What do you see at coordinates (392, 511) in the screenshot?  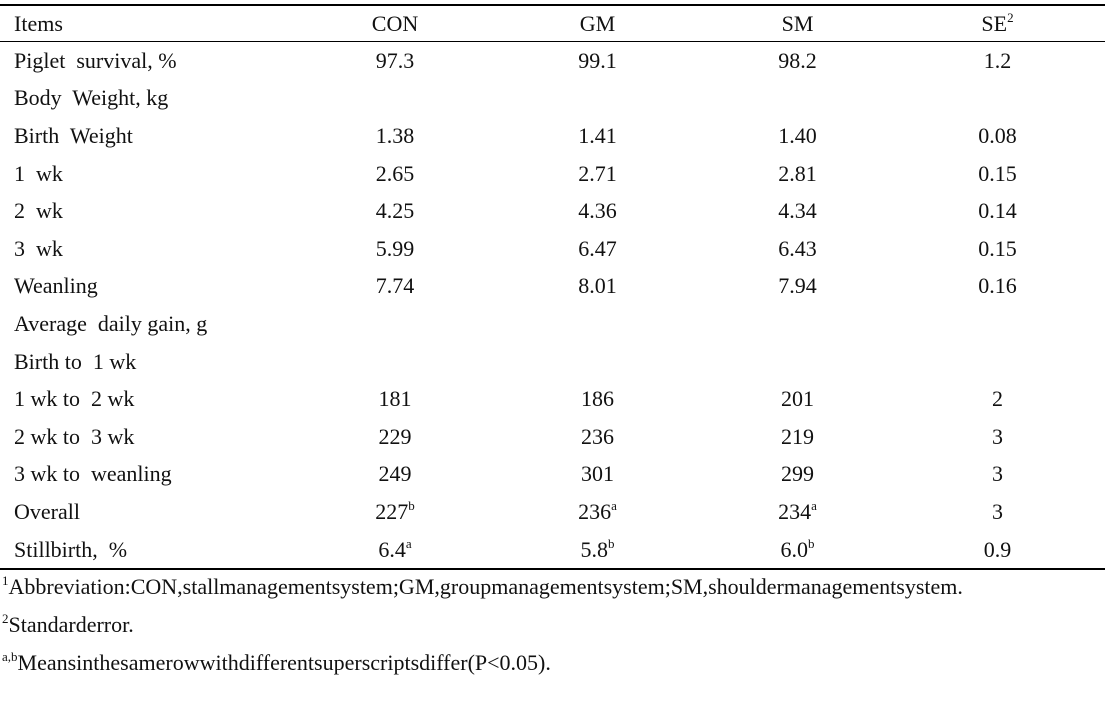 I see `cell-text: 227` at bounding box center [392, 511].